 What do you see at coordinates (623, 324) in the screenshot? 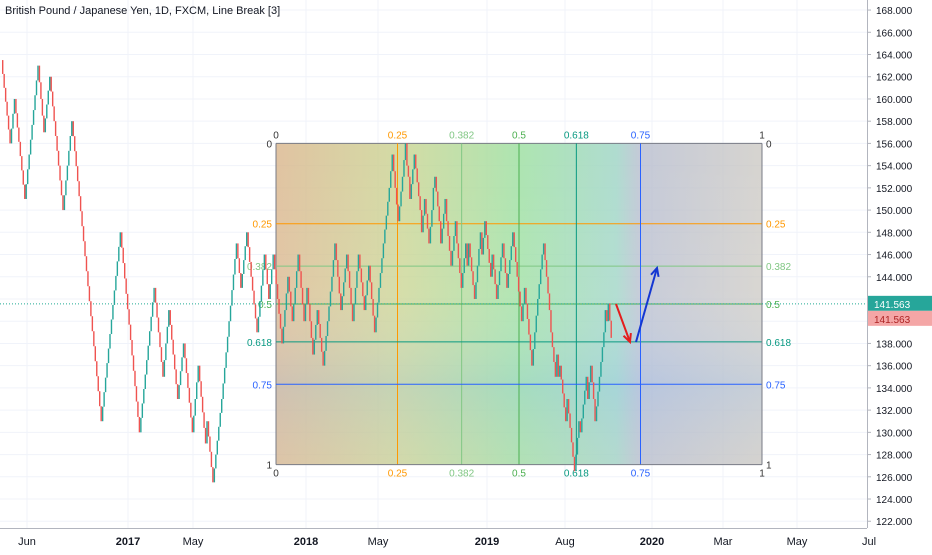
I see `arrow-down` at bounding box center [623, 324].